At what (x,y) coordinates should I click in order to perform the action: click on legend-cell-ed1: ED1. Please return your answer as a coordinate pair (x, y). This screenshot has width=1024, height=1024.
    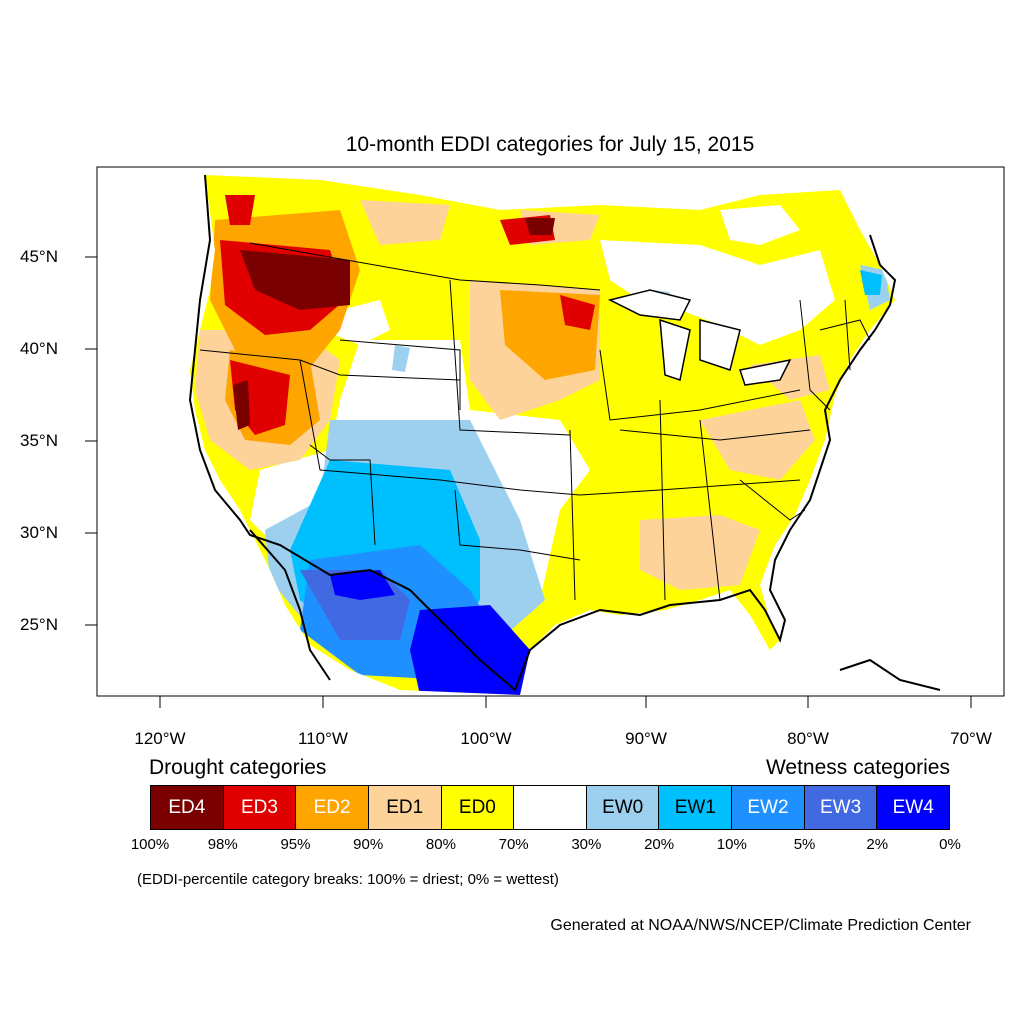
    Looking at the image, I should click on (405, 807).